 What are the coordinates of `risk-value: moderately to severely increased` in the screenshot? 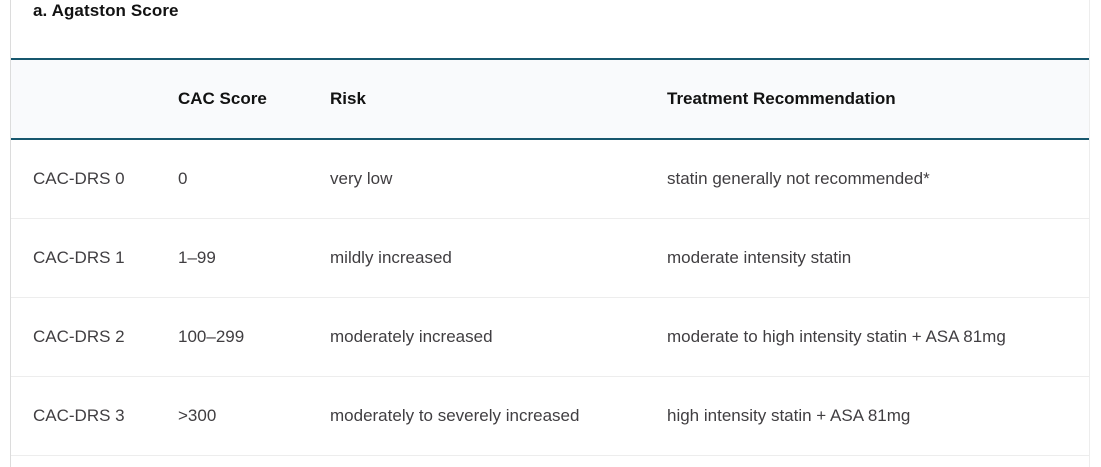 It's located at (455, 415).